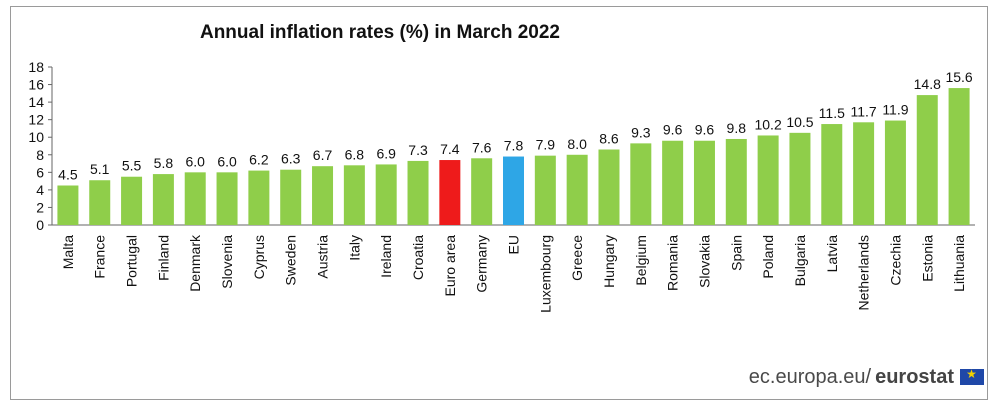 This screenshot has width=1000, height=411. I want to click on bar-latvia, so click(832, 174).